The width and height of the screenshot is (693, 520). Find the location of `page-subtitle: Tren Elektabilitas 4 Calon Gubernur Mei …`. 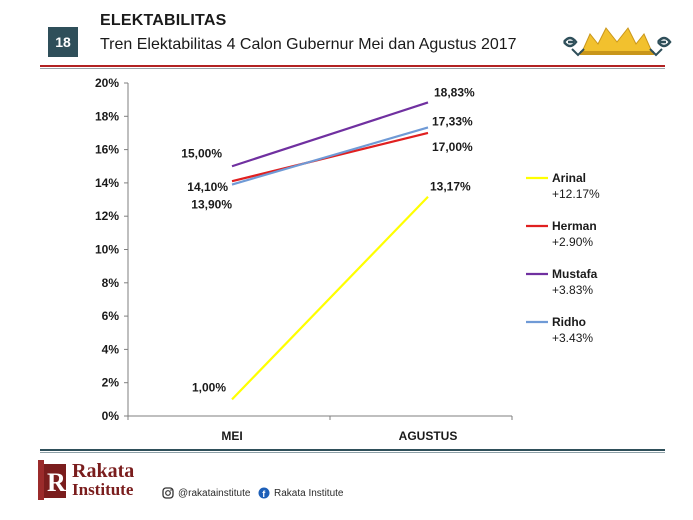

page-subtitle: Tren Elektabilitas 4 Calon Gubernur Mei … is located at coordinates (308, 44).